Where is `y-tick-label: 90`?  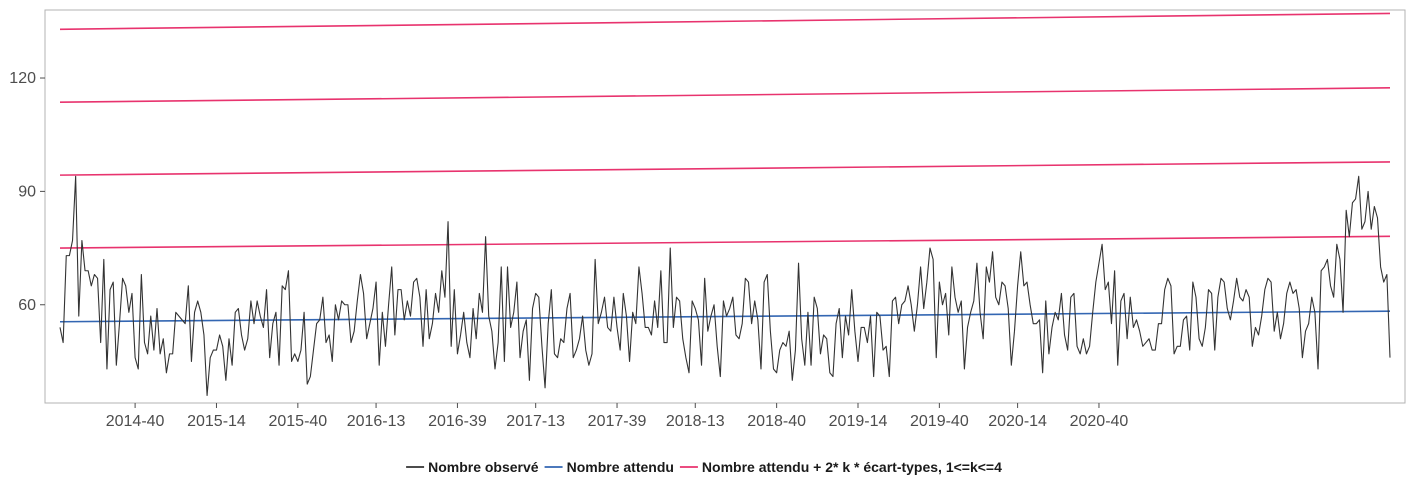
y-tick-label: 90 is located at coordinates (27, 191).